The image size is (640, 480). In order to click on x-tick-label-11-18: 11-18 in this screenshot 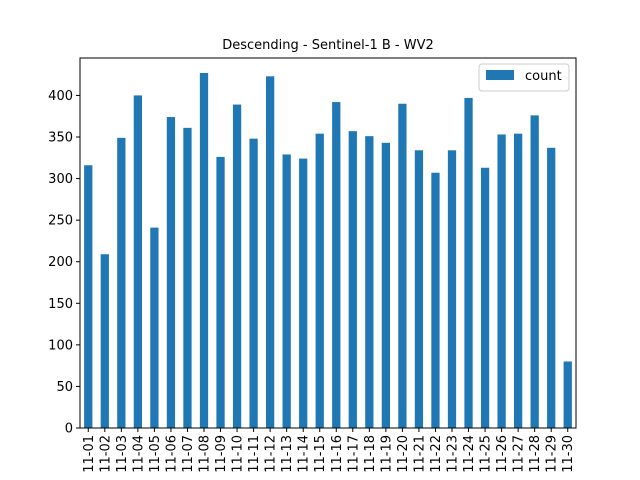, I will do `click(370, 454)`.